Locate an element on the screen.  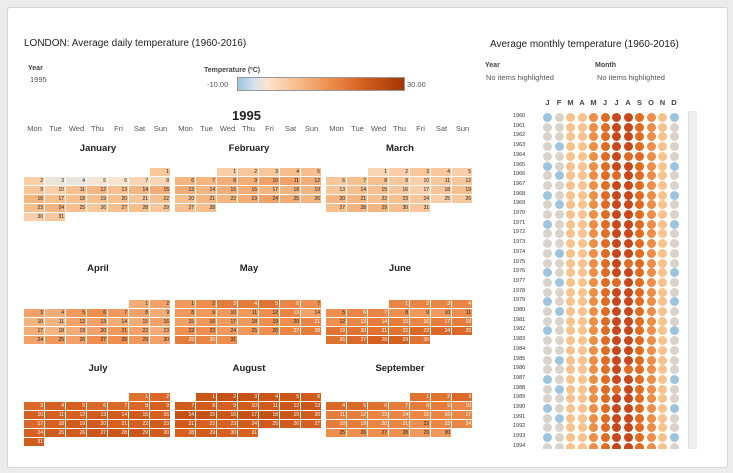
day-cell: 14 is located at coordinates (118, 415).